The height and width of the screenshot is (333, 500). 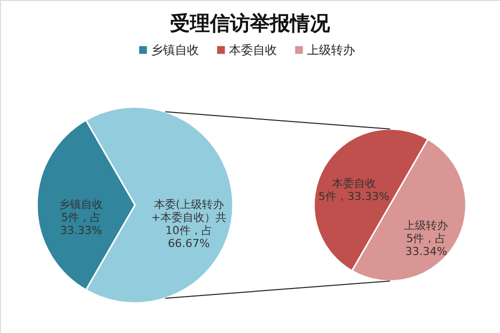 I want to click on legend-label: 本委自收, so click(x=253, y=50).